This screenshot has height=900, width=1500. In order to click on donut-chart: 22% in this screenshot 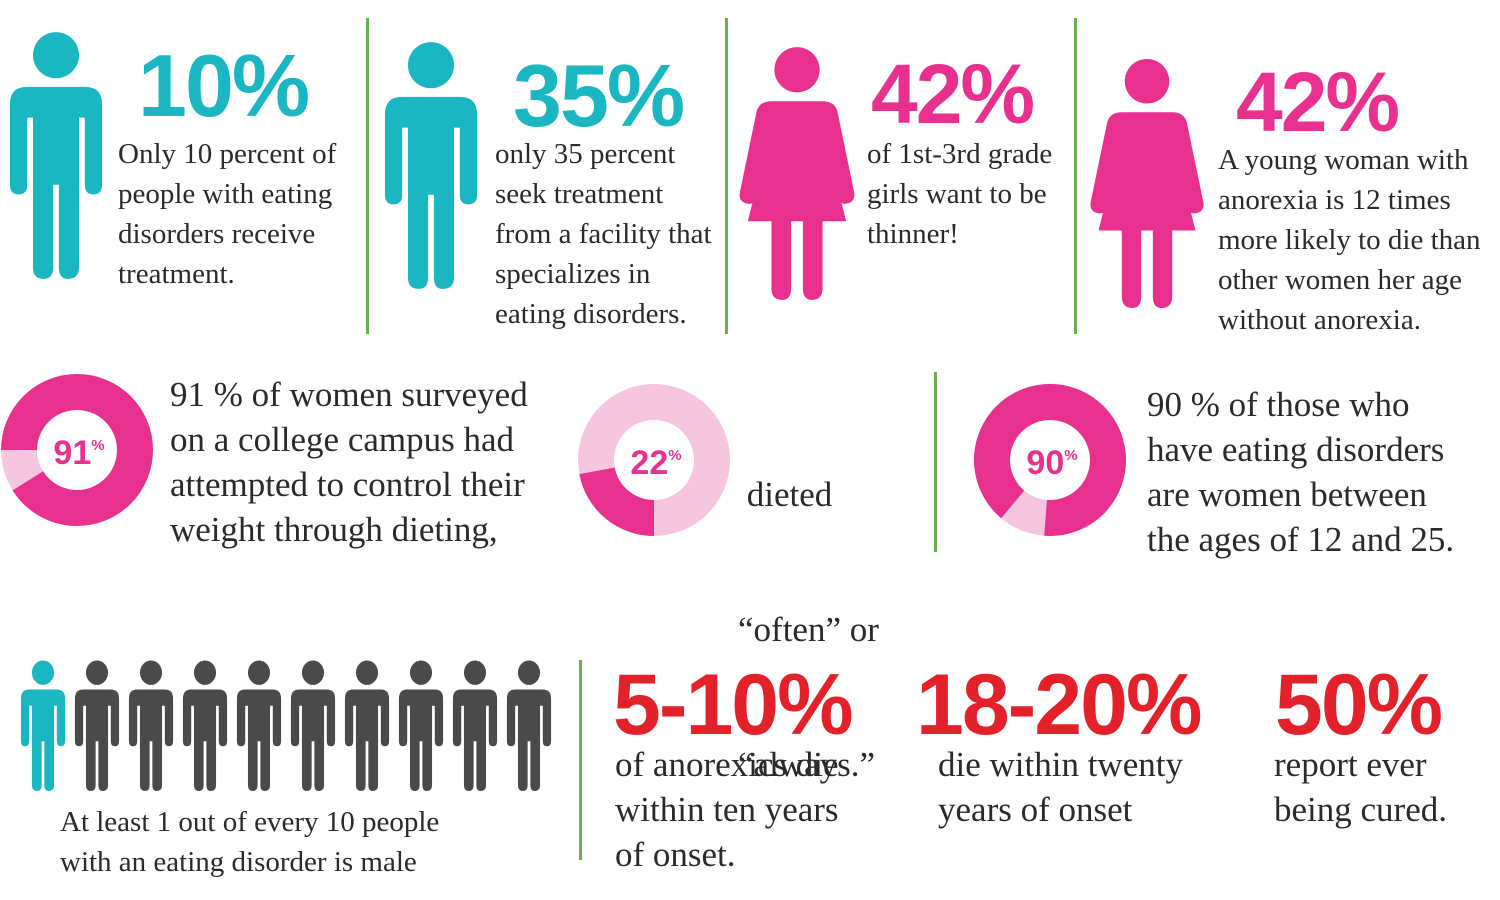, I will do `click(654, 460)`.